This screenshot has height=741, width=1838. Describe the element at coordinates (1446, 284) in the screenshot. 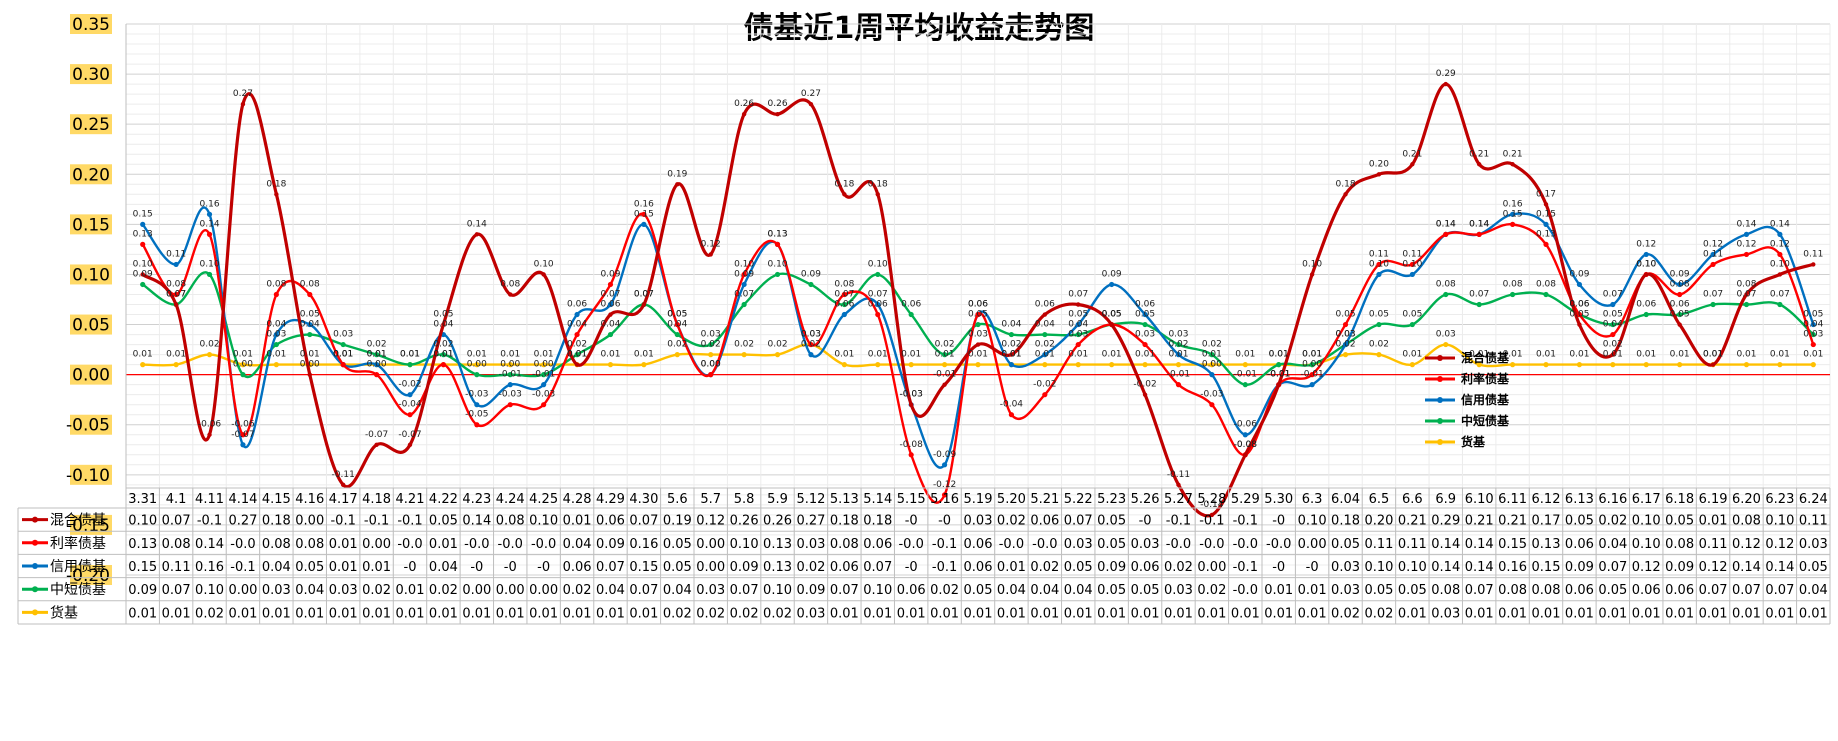

I see `data-label: 0.08` at that location.